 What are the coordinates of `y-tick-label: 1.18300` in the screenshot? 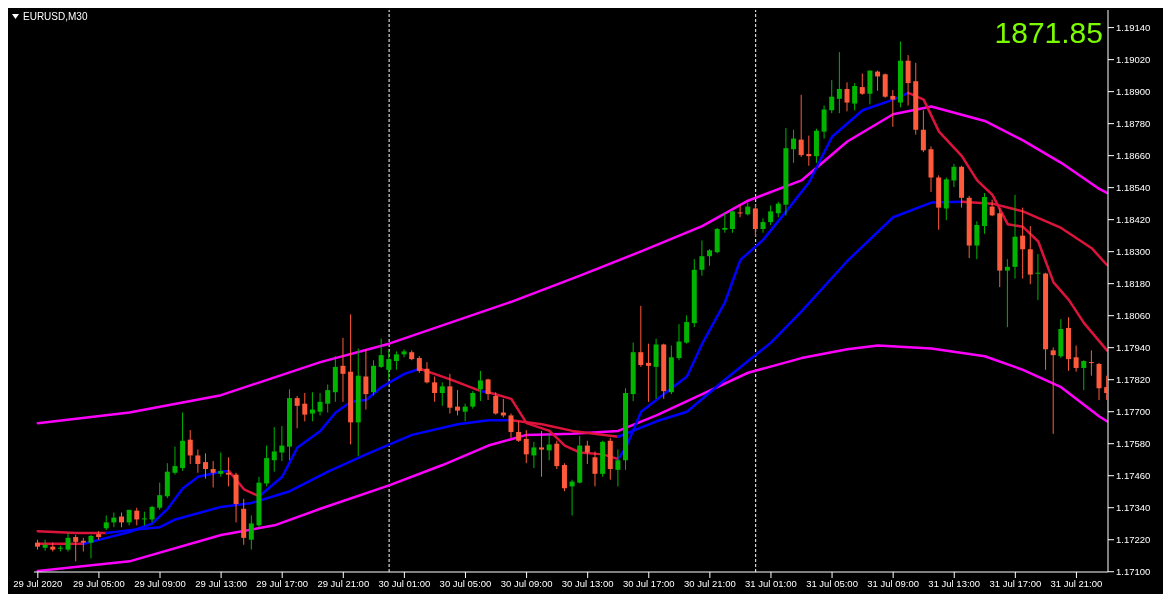 It's located at (1133, 252).